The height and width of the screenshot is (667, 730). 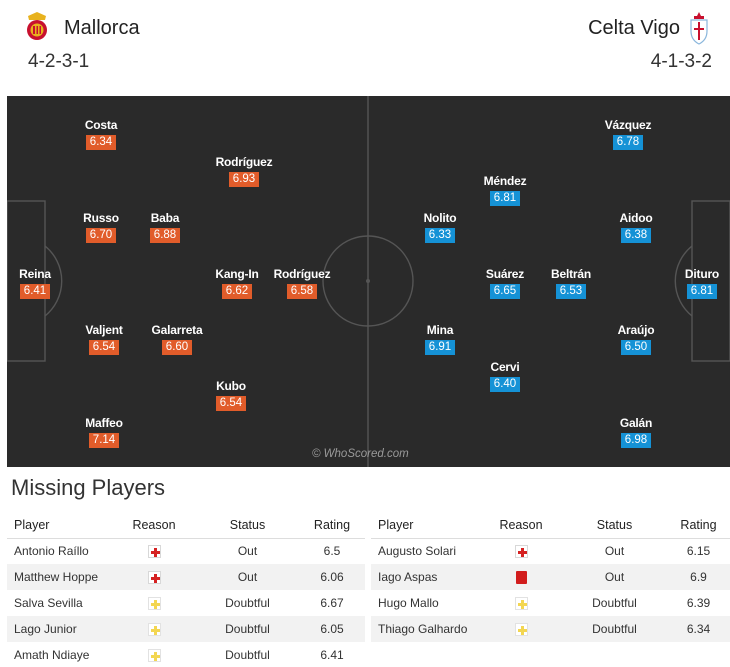 What do you see at coordinates (505, 283) in the screenshot?
I see `player-away: Suárez 6.65` at bounding box center [505, 283].